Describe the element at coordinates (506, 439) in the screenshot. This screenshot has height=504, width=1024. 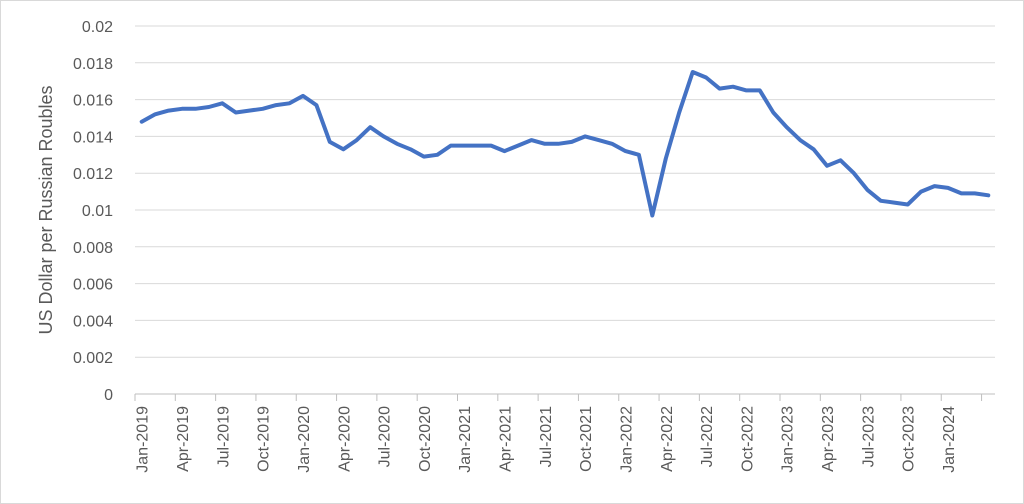
I see `x-tick-label: Apr-2021` at that location.